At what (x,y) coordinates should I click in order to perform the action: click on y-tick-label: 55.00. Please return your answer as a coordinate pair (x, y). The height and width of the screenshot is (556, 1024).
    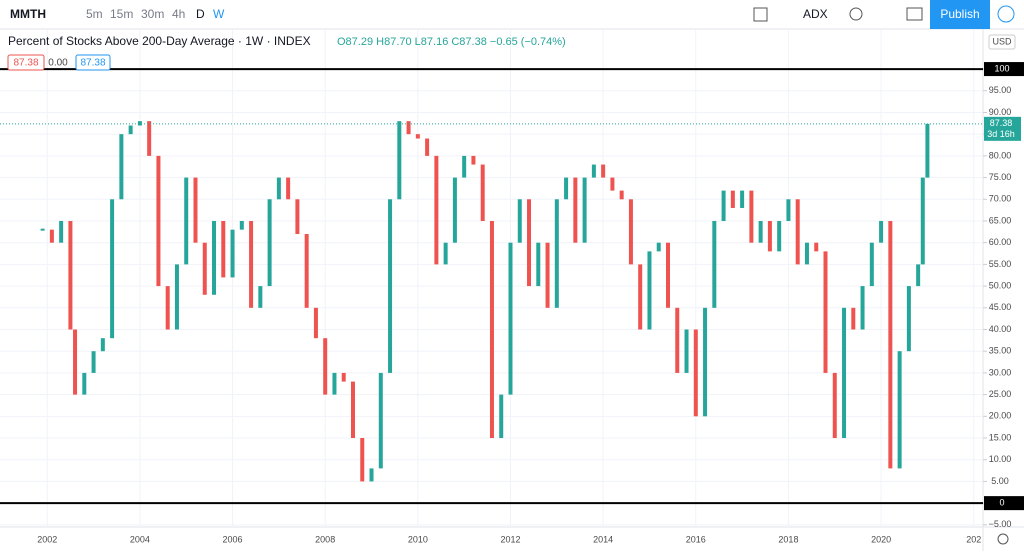
    Looking at the image, I should click on (1000, 264).